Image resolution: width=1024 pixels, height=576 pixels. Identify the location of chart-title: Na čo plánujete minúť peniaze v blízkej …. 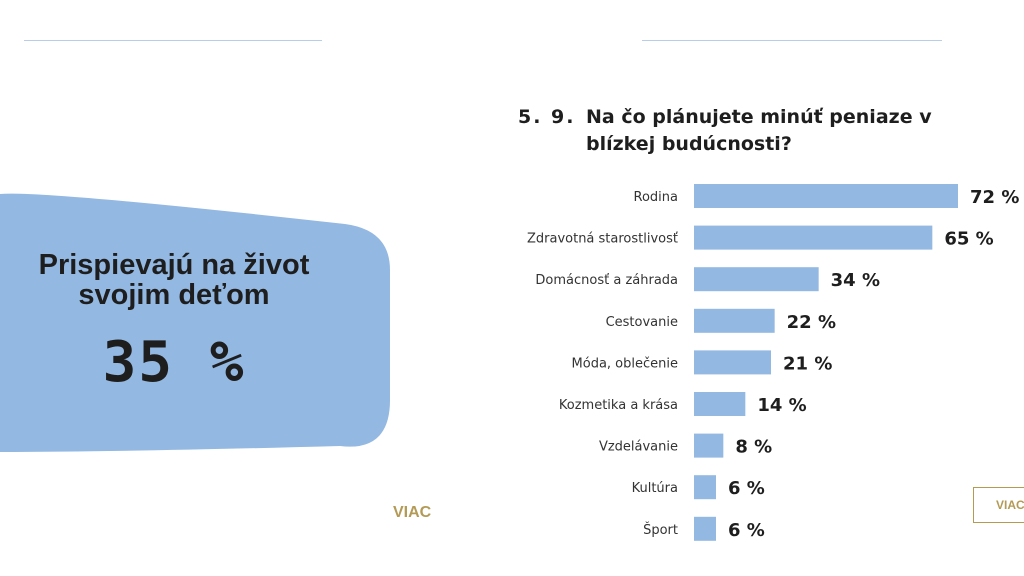
(759, 130).